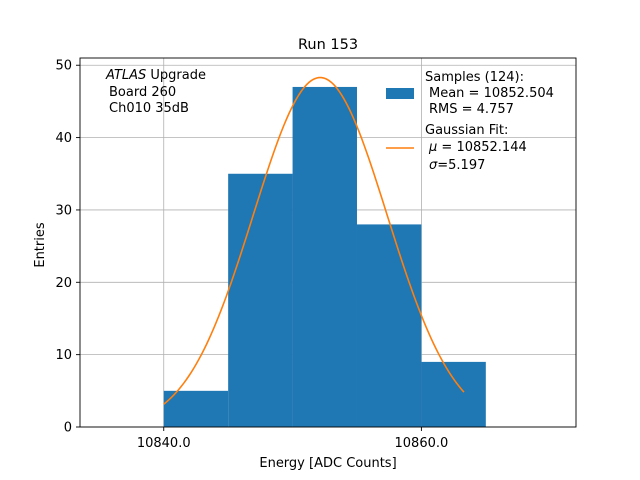  I want to click on y-tick-label: 0, so click(68, 428).